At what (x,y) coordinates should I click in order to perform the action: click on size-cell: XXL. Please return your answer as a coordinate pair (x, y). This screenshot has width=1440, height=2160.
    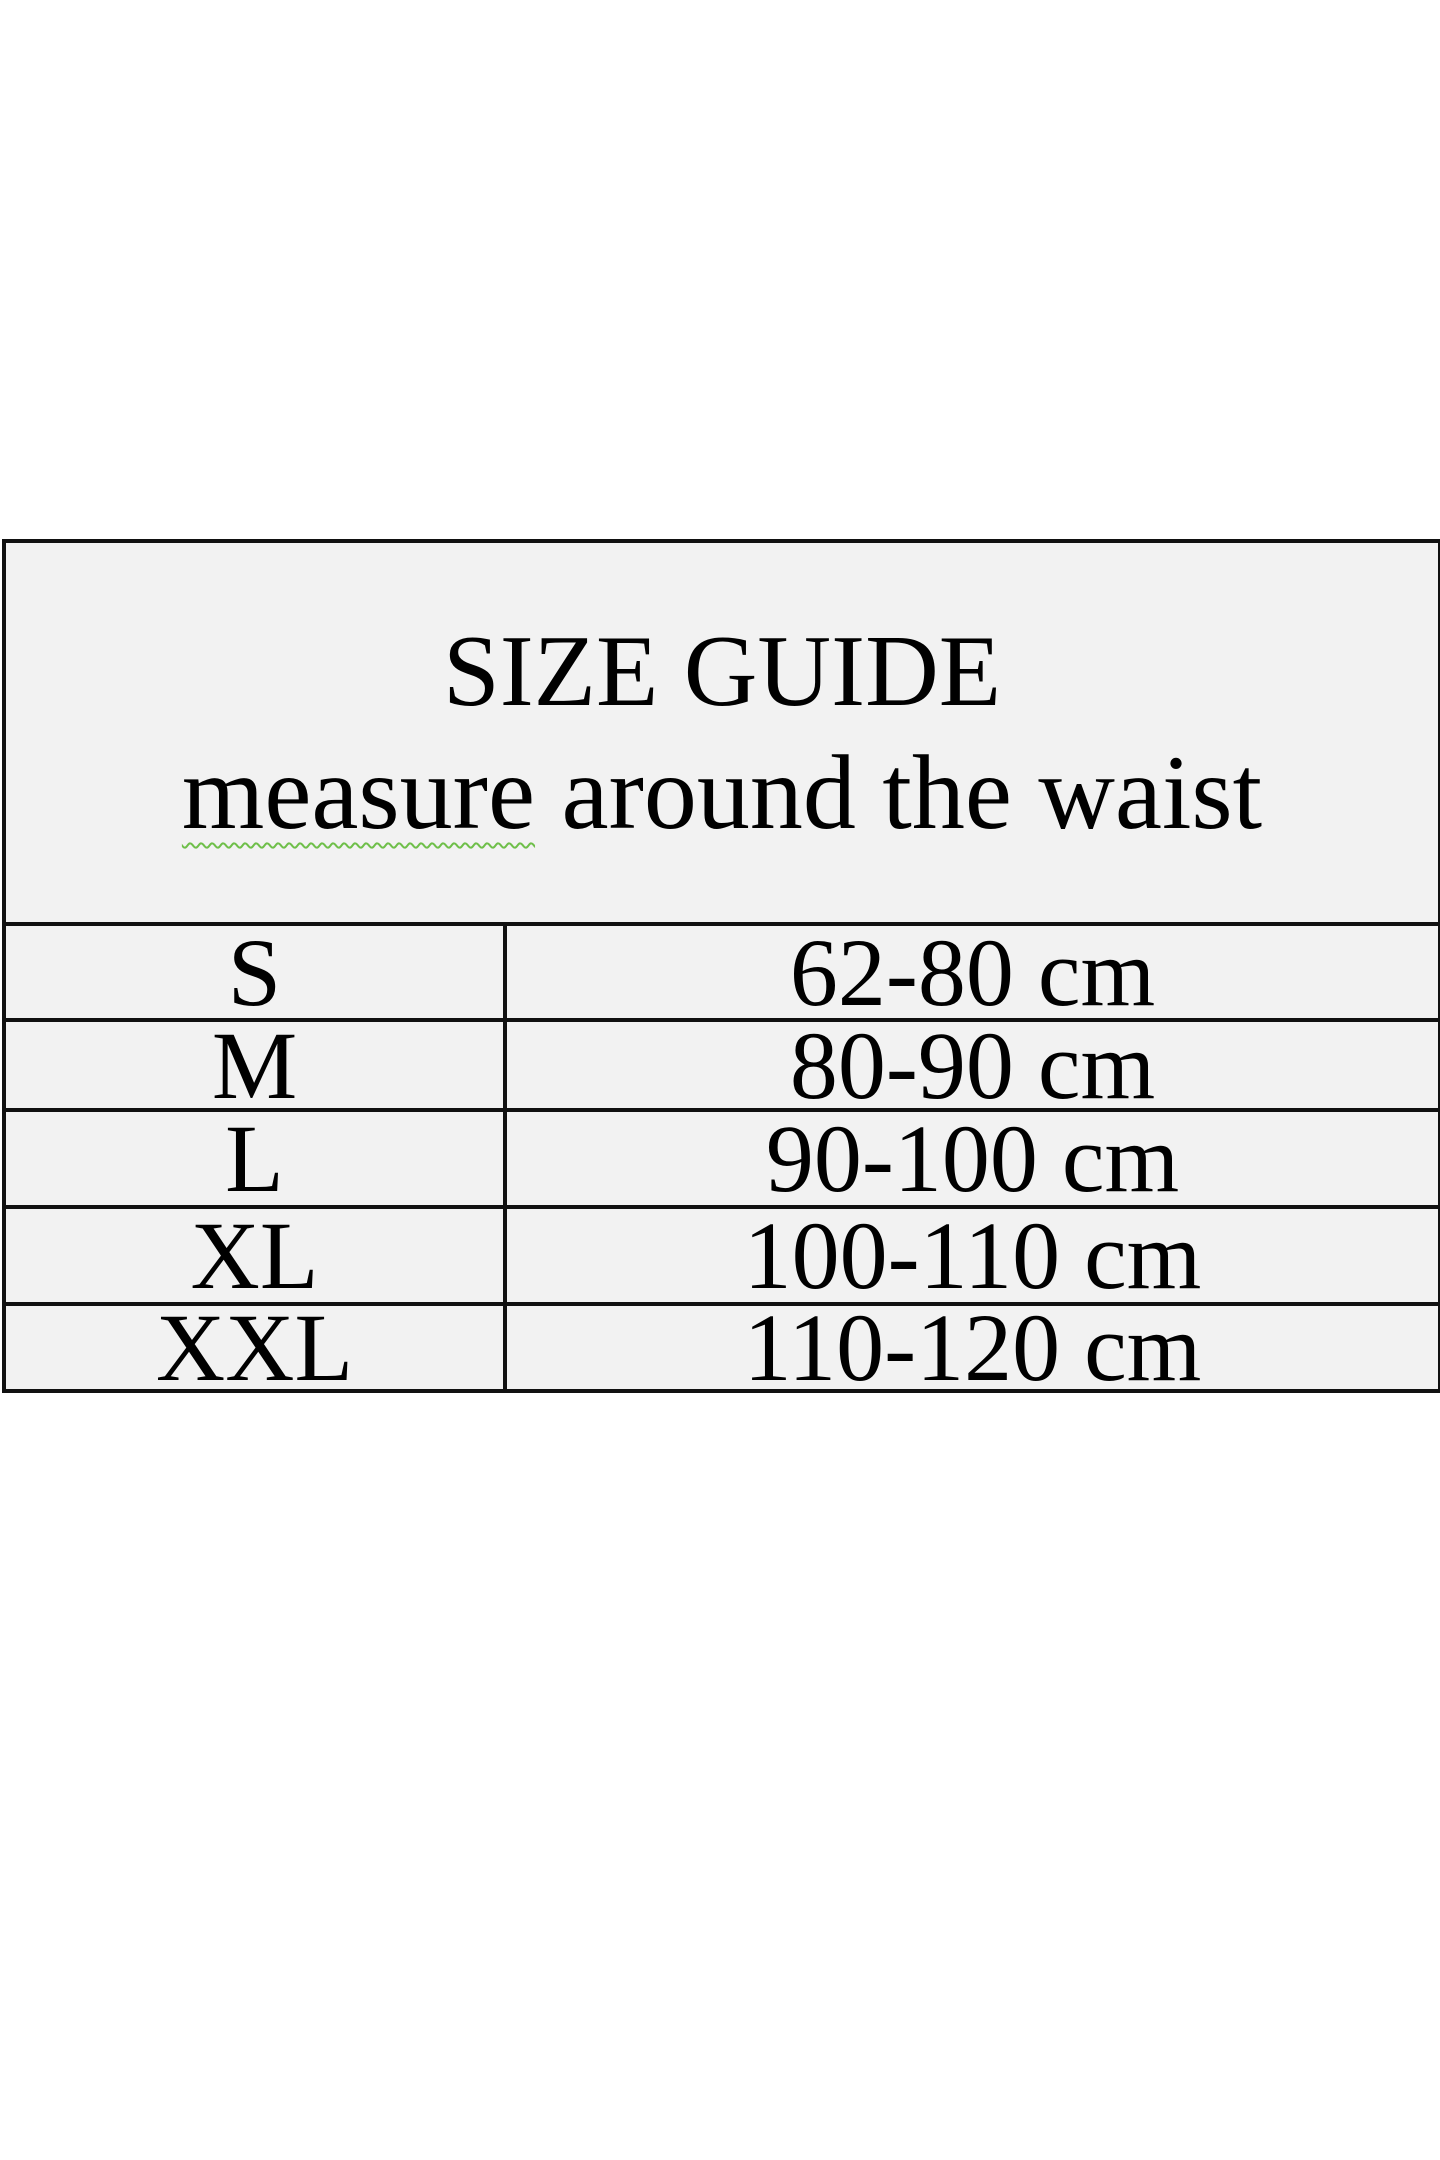
    Looking at the image, I should click on (256, 1347).